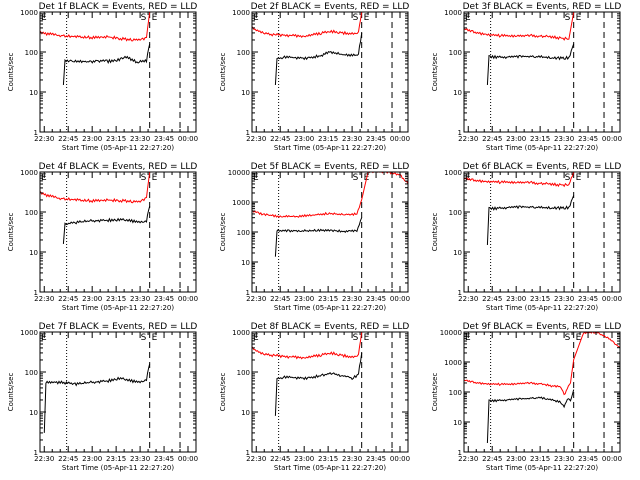 The height and width of the screenshot is (480, 640). What do you see at coordinates (542, 167) in the screenshot?
I see `chart-title: Det 6f BLACK = Events, RED = LLD` at bounding box center [542, 167].